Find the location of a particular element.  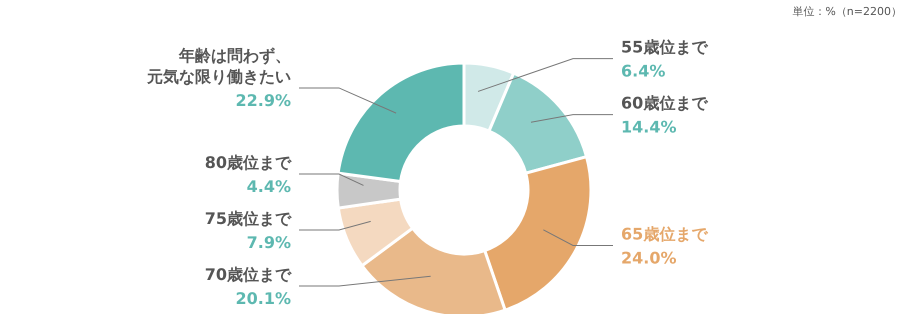

data-label: 7.9% is located at coordinates (268, 242).